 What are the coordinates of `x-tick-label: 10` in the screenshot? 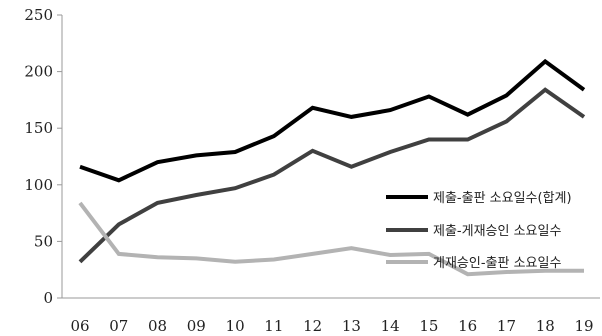 It's located at (235, 326).